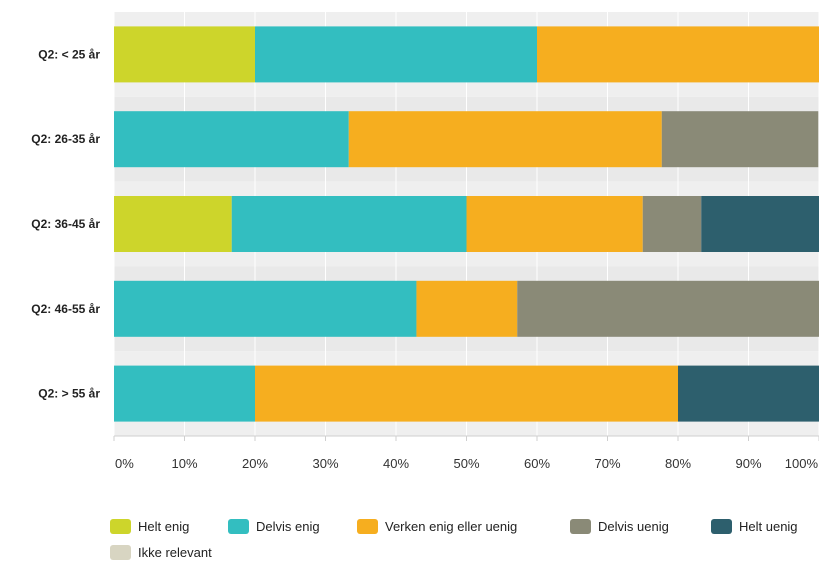 The height and width of the screenshot is (577, 819). Describe the element at coordinates (396, 463) in the screenshot. I see `x-tick-label: 40%` at that location.